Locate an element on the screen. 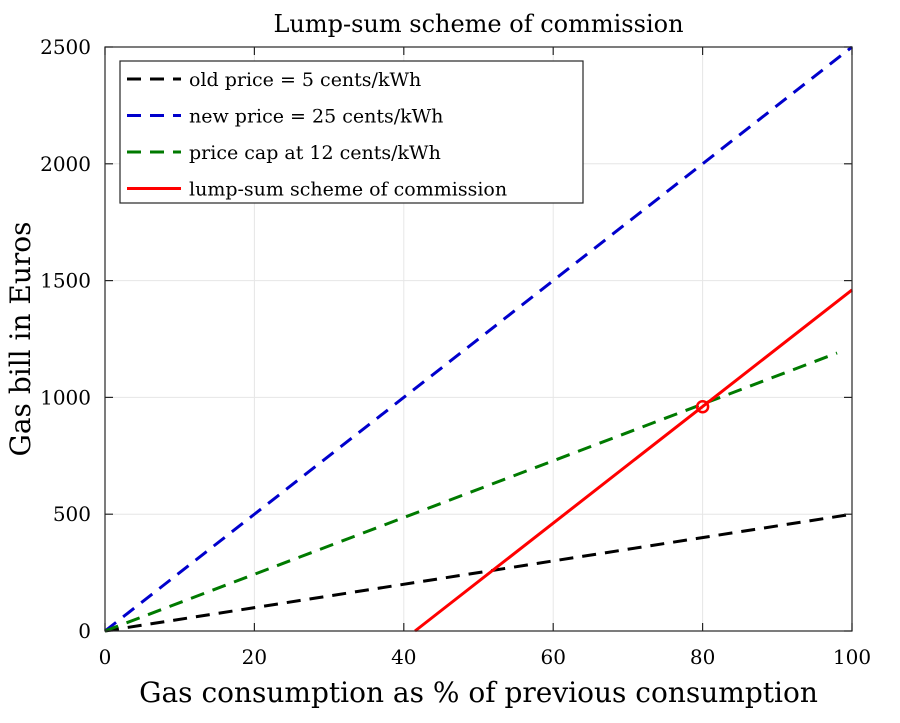 The image size is (900, 723). x-tick-label: 20 is located at coordinates (254, 657).